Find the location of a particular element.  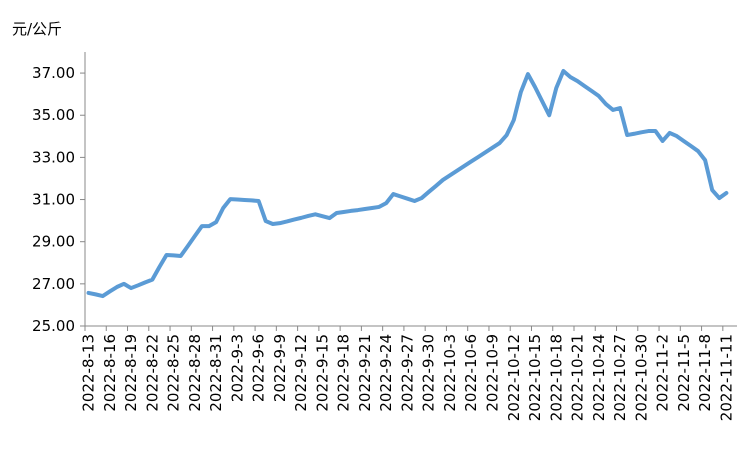

x-tick-label: 2022-8-28 is located at coordinates (195, 373).